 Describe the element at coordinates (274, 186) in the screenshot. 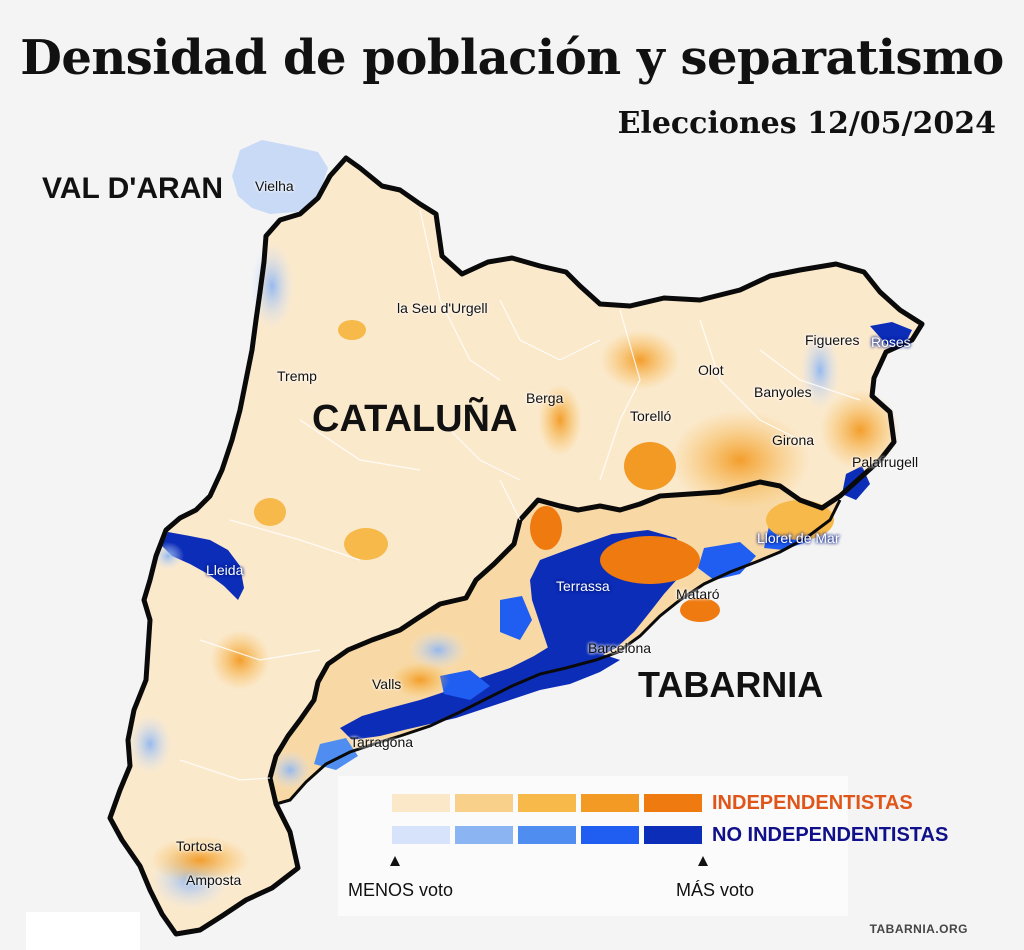

I see `city-label-vielha: Vielha` at that location.